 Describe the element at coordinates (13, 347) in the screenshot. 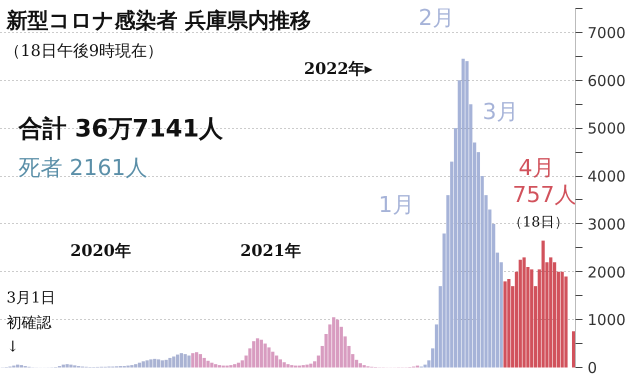

I see `annotation: ↓` at that location.